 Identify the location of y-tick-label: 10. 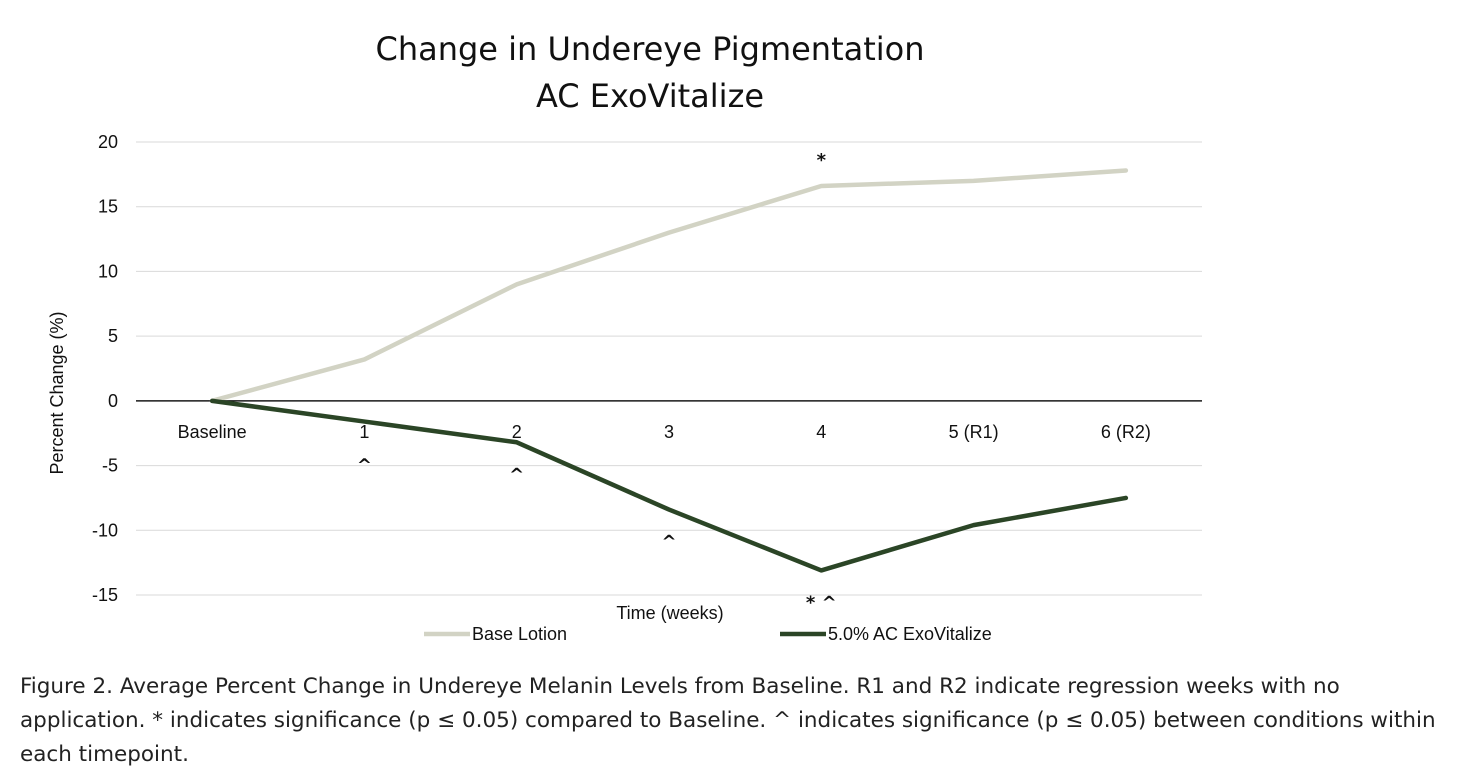
(108, 271).